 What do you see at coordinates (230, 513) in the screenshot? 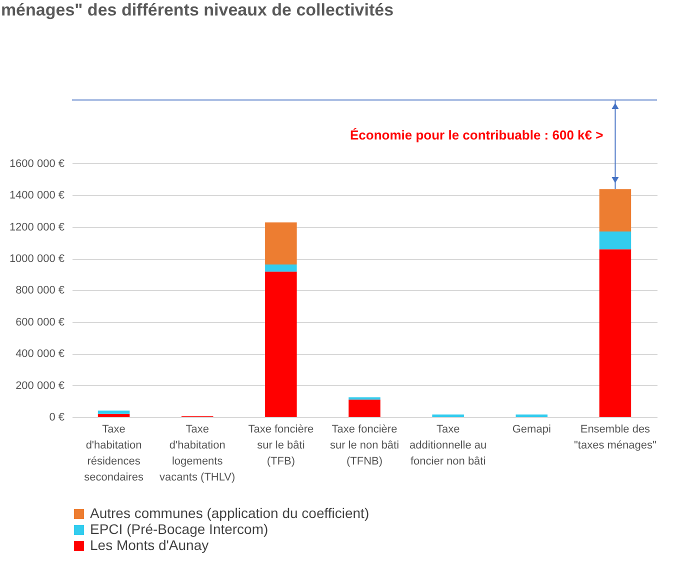
I see `legend-label: Autres communes (application du coefficient)` at bounding box center [230, 513].